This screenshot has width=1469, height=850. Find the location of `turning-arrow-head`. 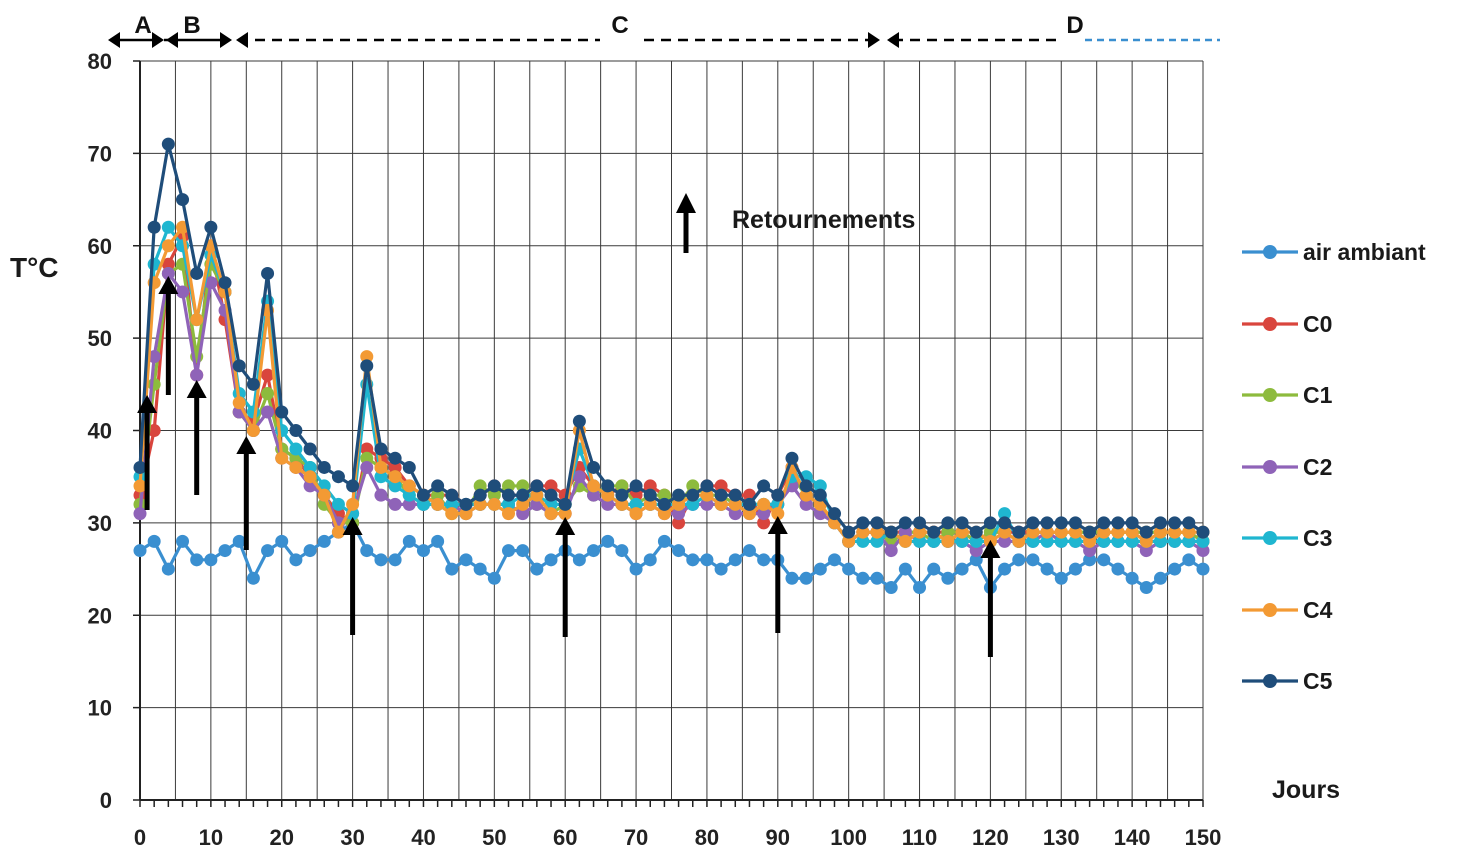

turning-arrow-head is located at coordinates (777, 525).